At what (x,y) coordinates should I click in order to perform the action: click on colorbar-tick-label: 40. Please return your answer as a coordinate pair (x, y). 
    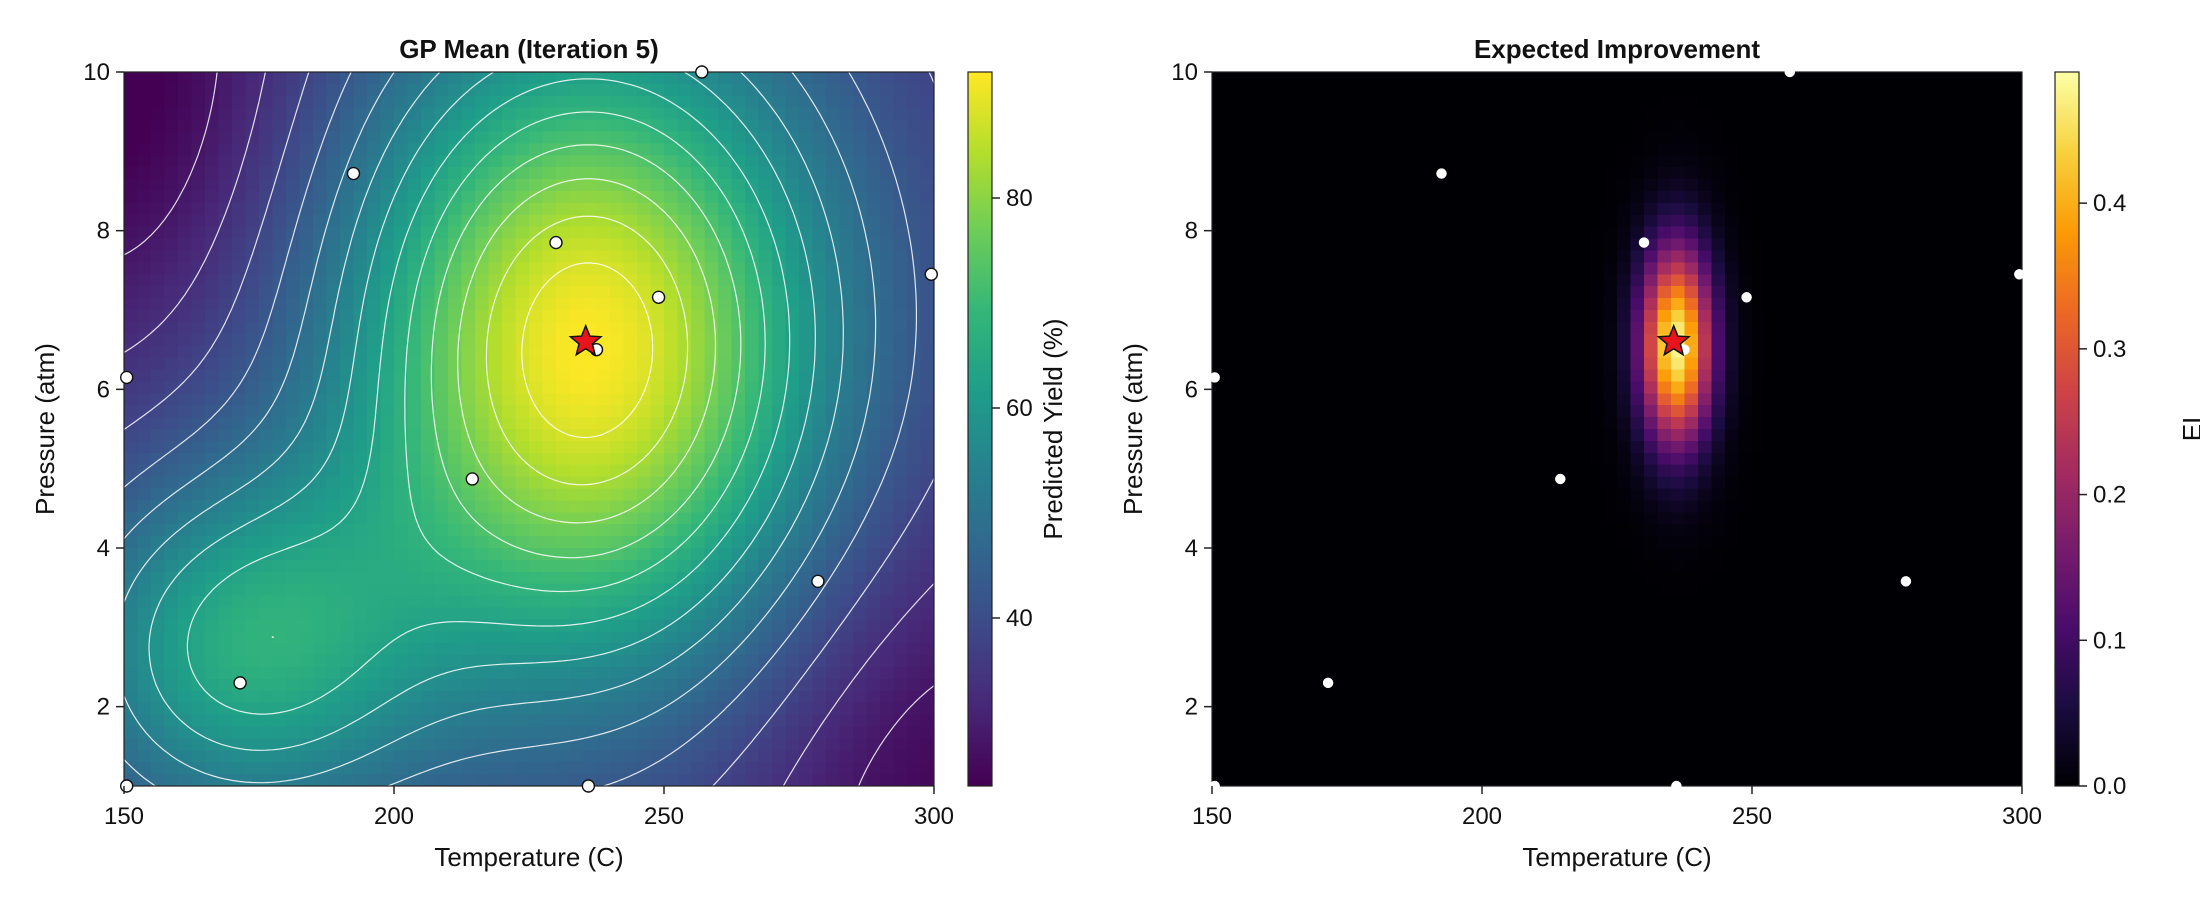
    Looking at the image, I should click on (1019, 618).